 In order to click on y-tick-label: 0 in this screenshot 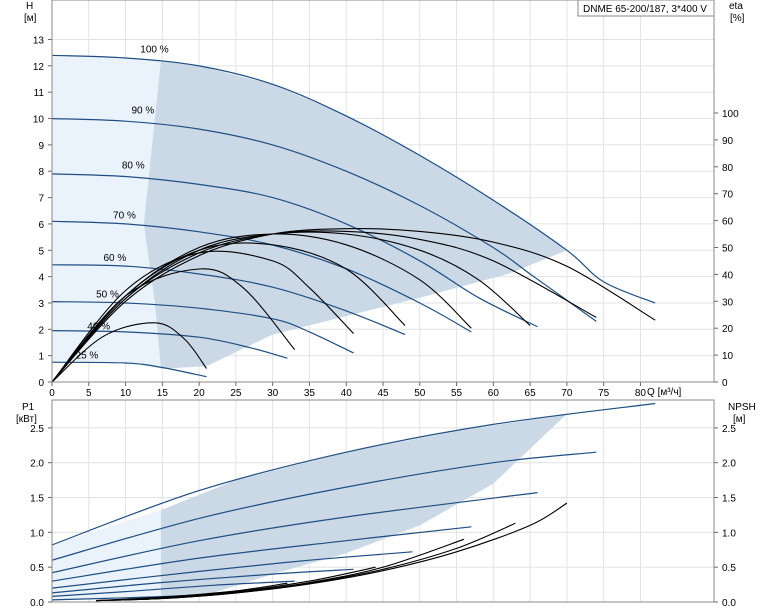, I will do `click(41, 383)`.